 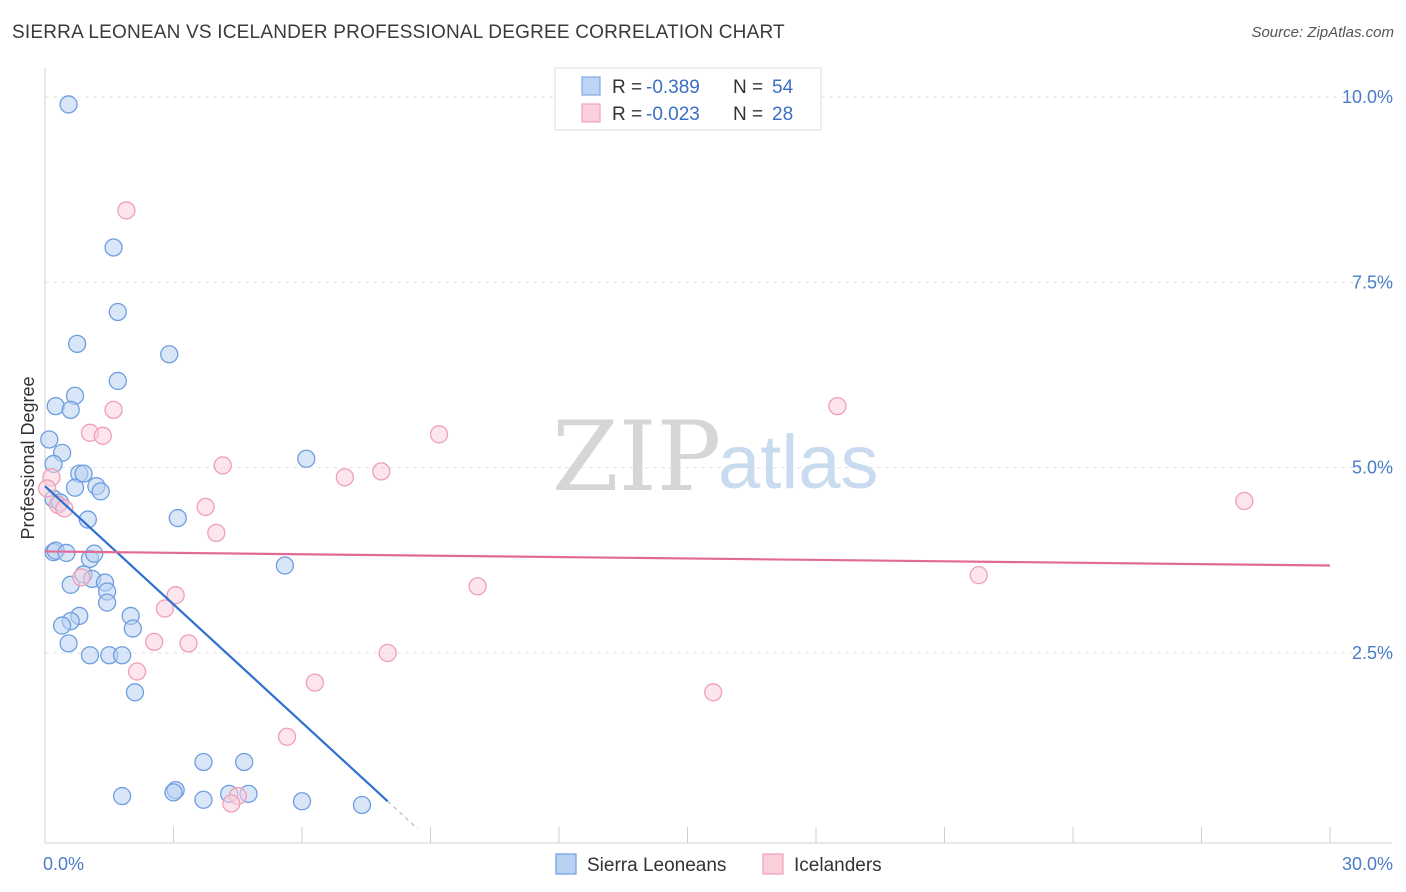 I want to click on sierra-leoneans-trend-line, so click(x=216, y=644).